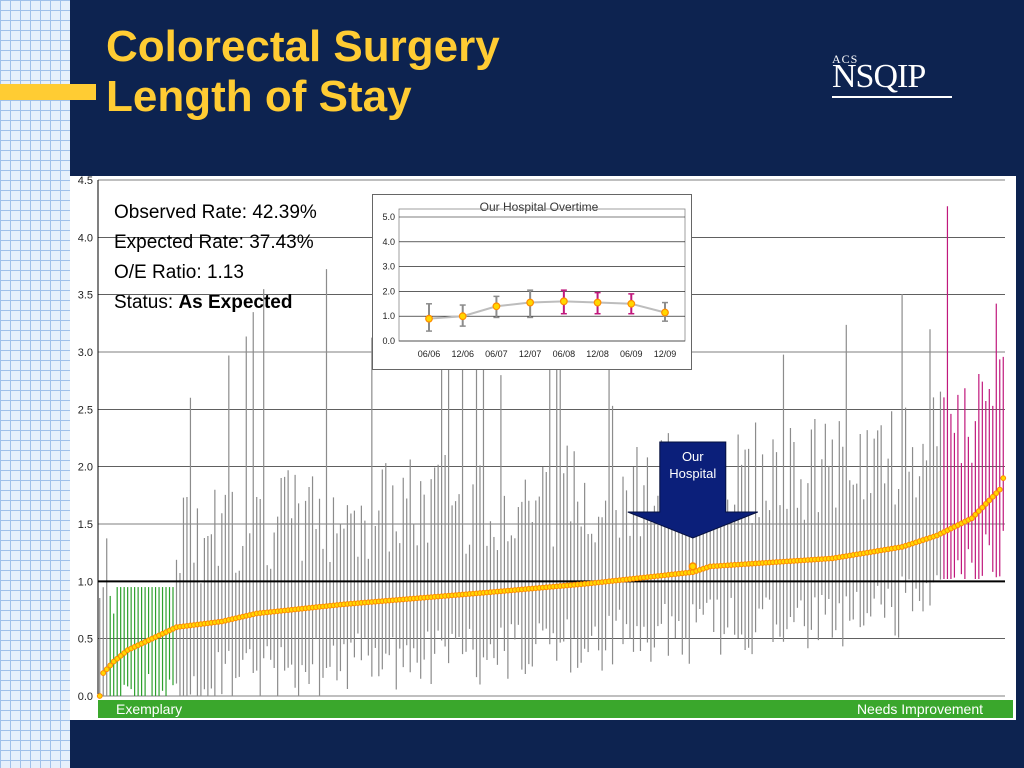 The height and width of the screenshot is (768, 1024). I want to click on slide-title: Colorectal Surgery Length of Stay, so click(303, 72).